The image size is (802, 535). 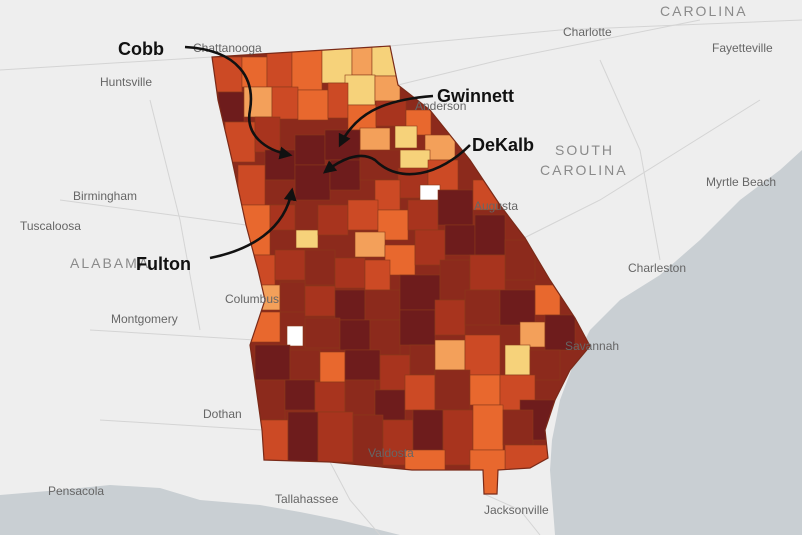 What do you see at coordinates (584, 150) in the screenshot?
I see `region-south: SOUTH` at bounding box center [584, 150].